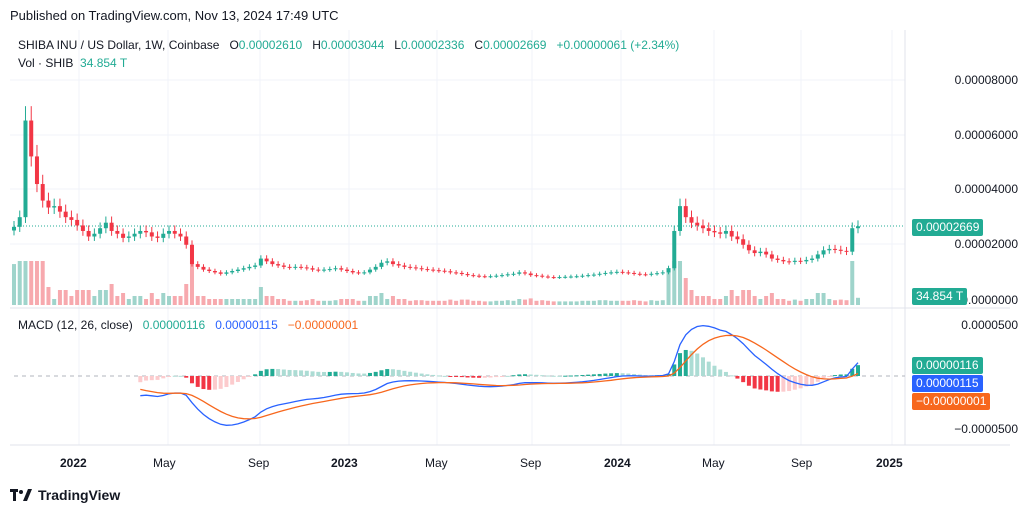  Describe the element at coordinates (119, 45) in the screenshot. I see `symbol-title: SHIBA INU / US Dollar, 1W, Coinbase` at that location.